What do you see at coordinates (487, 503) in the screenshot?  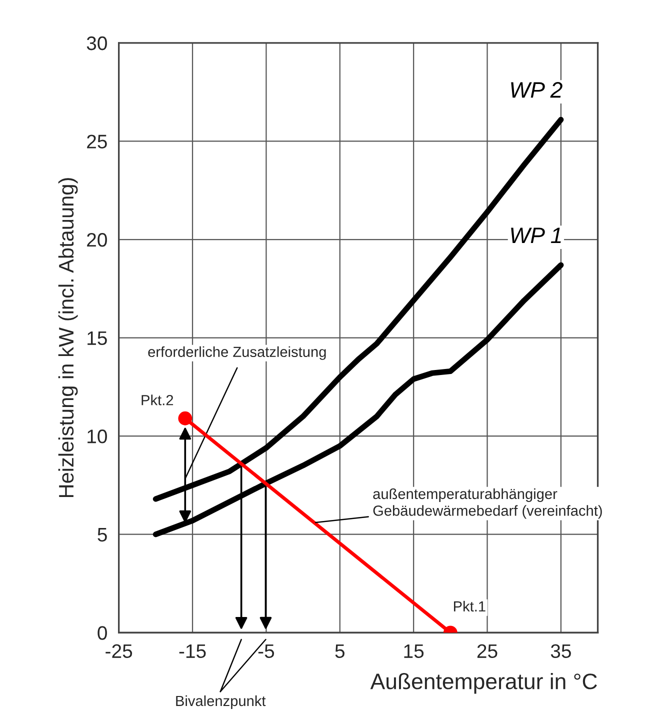 I see `annotation: außentemperaturabhängiger Gebäudewärmebedarf (vereinfacht)` at bounding box center [487, 503].